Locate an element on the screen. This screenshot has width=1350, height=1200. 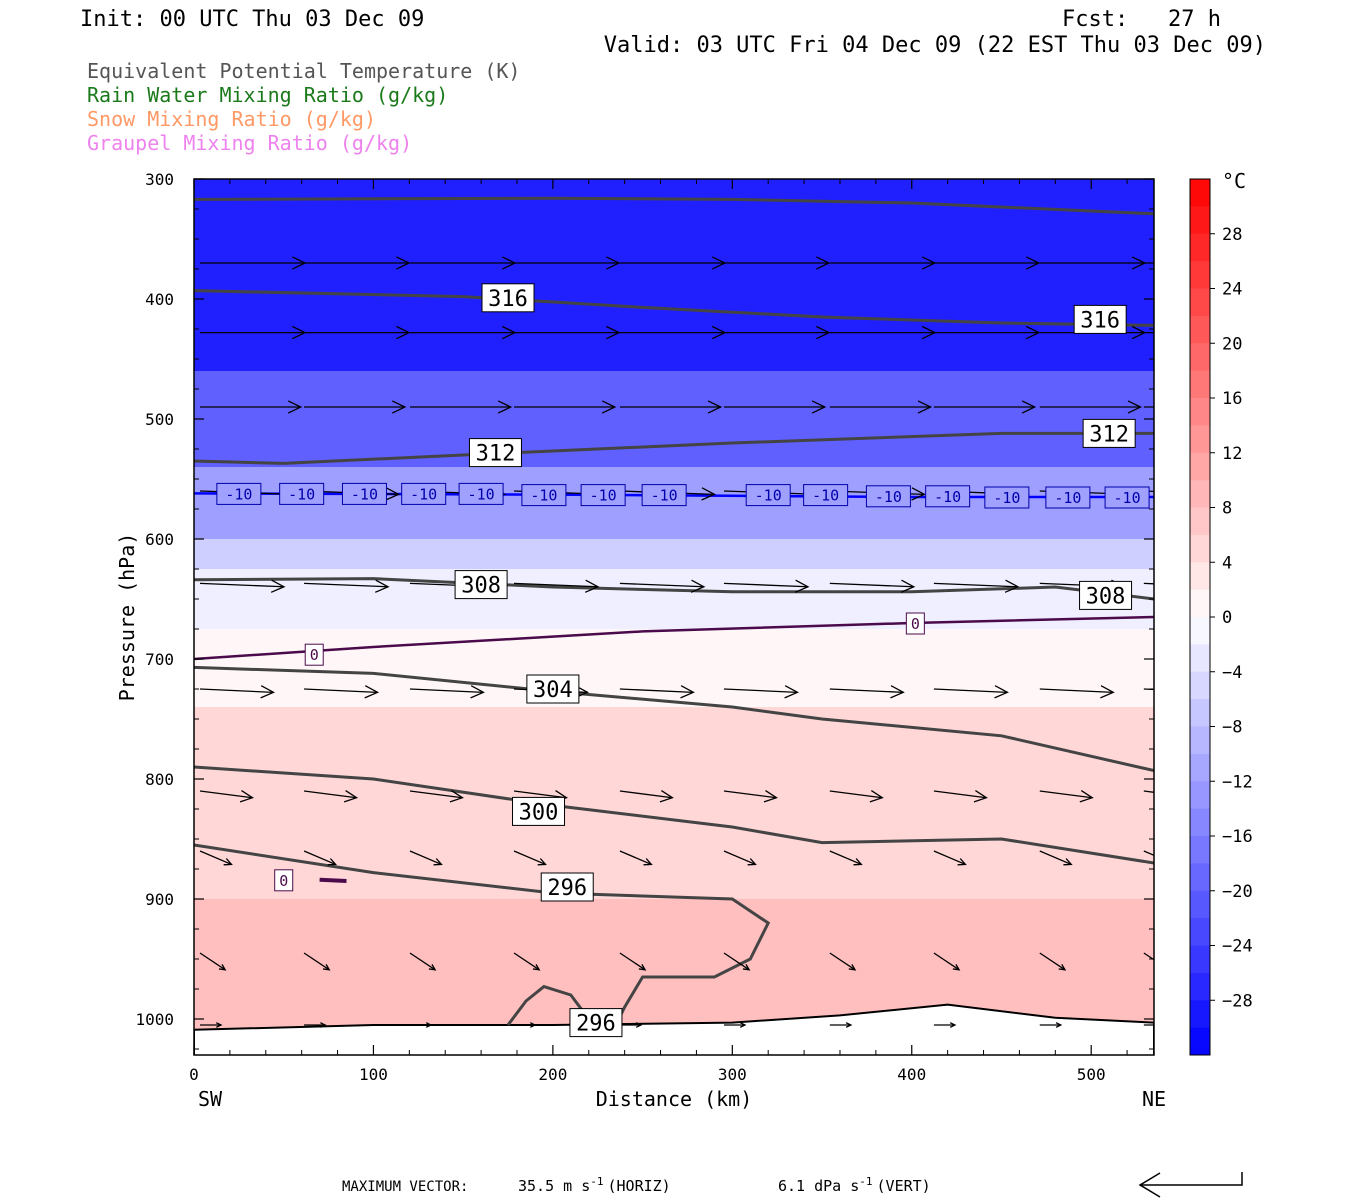
y-tick-label: 900 is located at coordinates (159, 899).